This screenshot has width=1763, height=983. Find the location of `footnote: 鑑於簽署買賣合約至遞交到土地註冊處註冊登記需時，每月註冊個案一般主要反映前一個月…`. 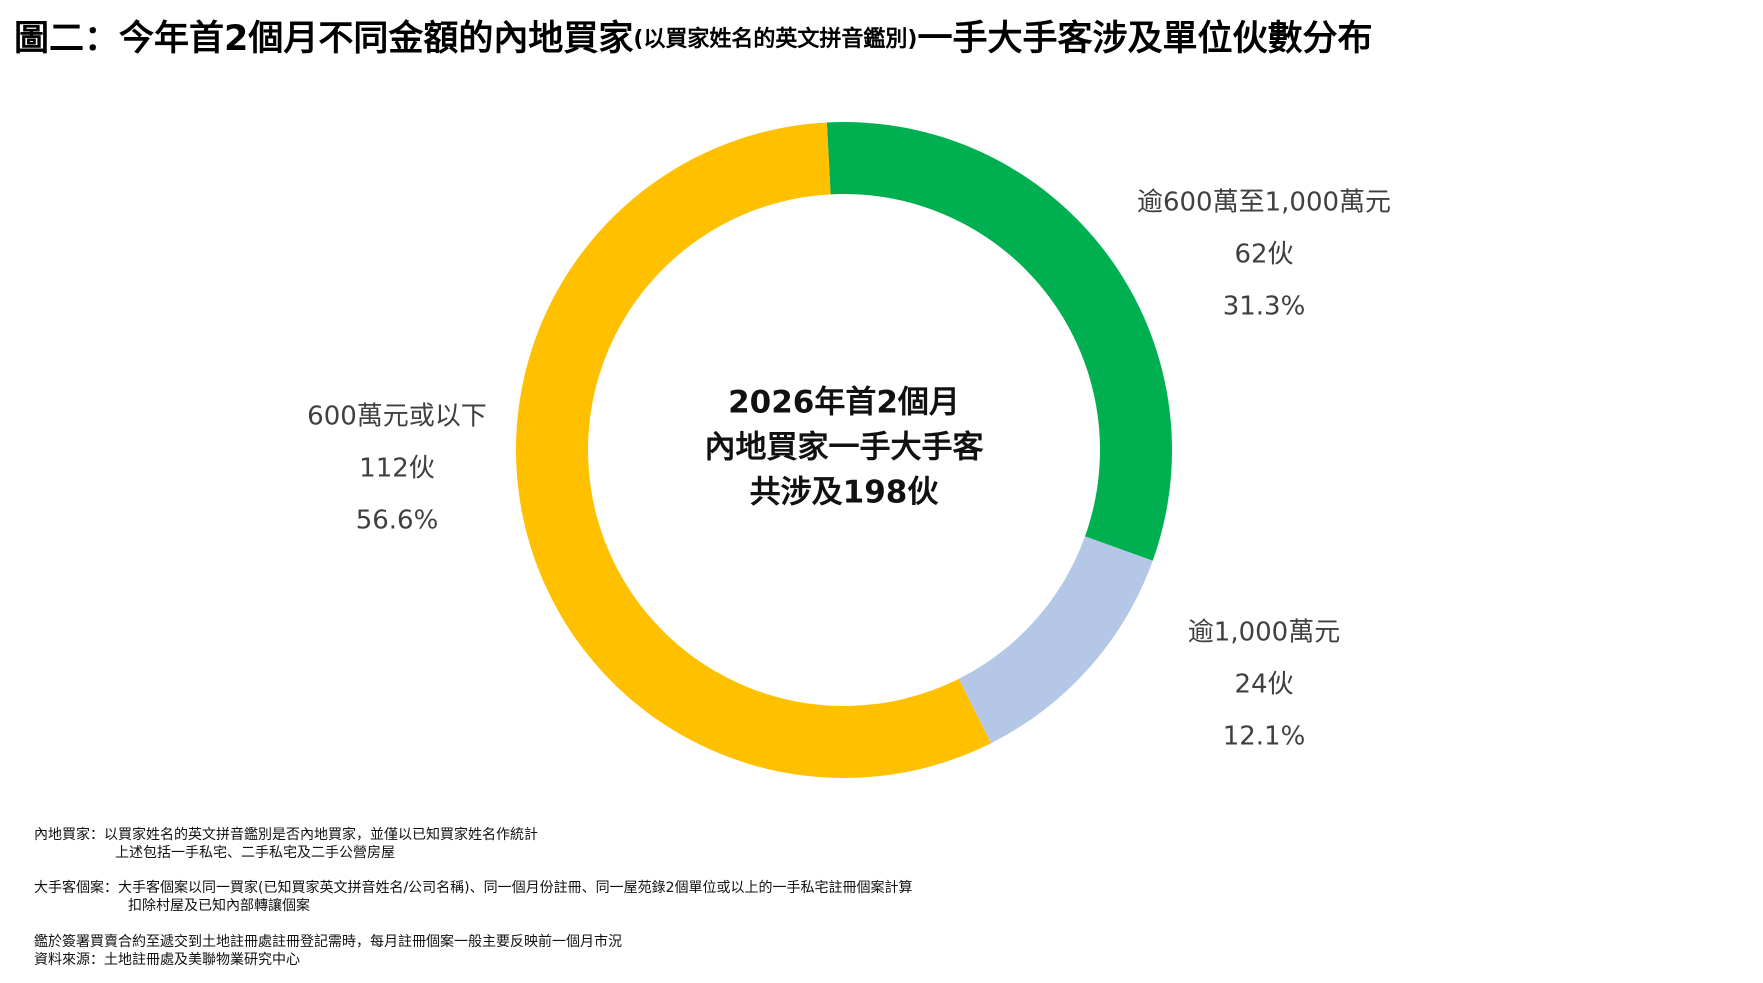

footnote: 鑑於簽署買賣合約至遞交到土地註冊處註冊登記需時，每月註冊個案一般主要反映前一個月… is located at coordinates (328, 941).